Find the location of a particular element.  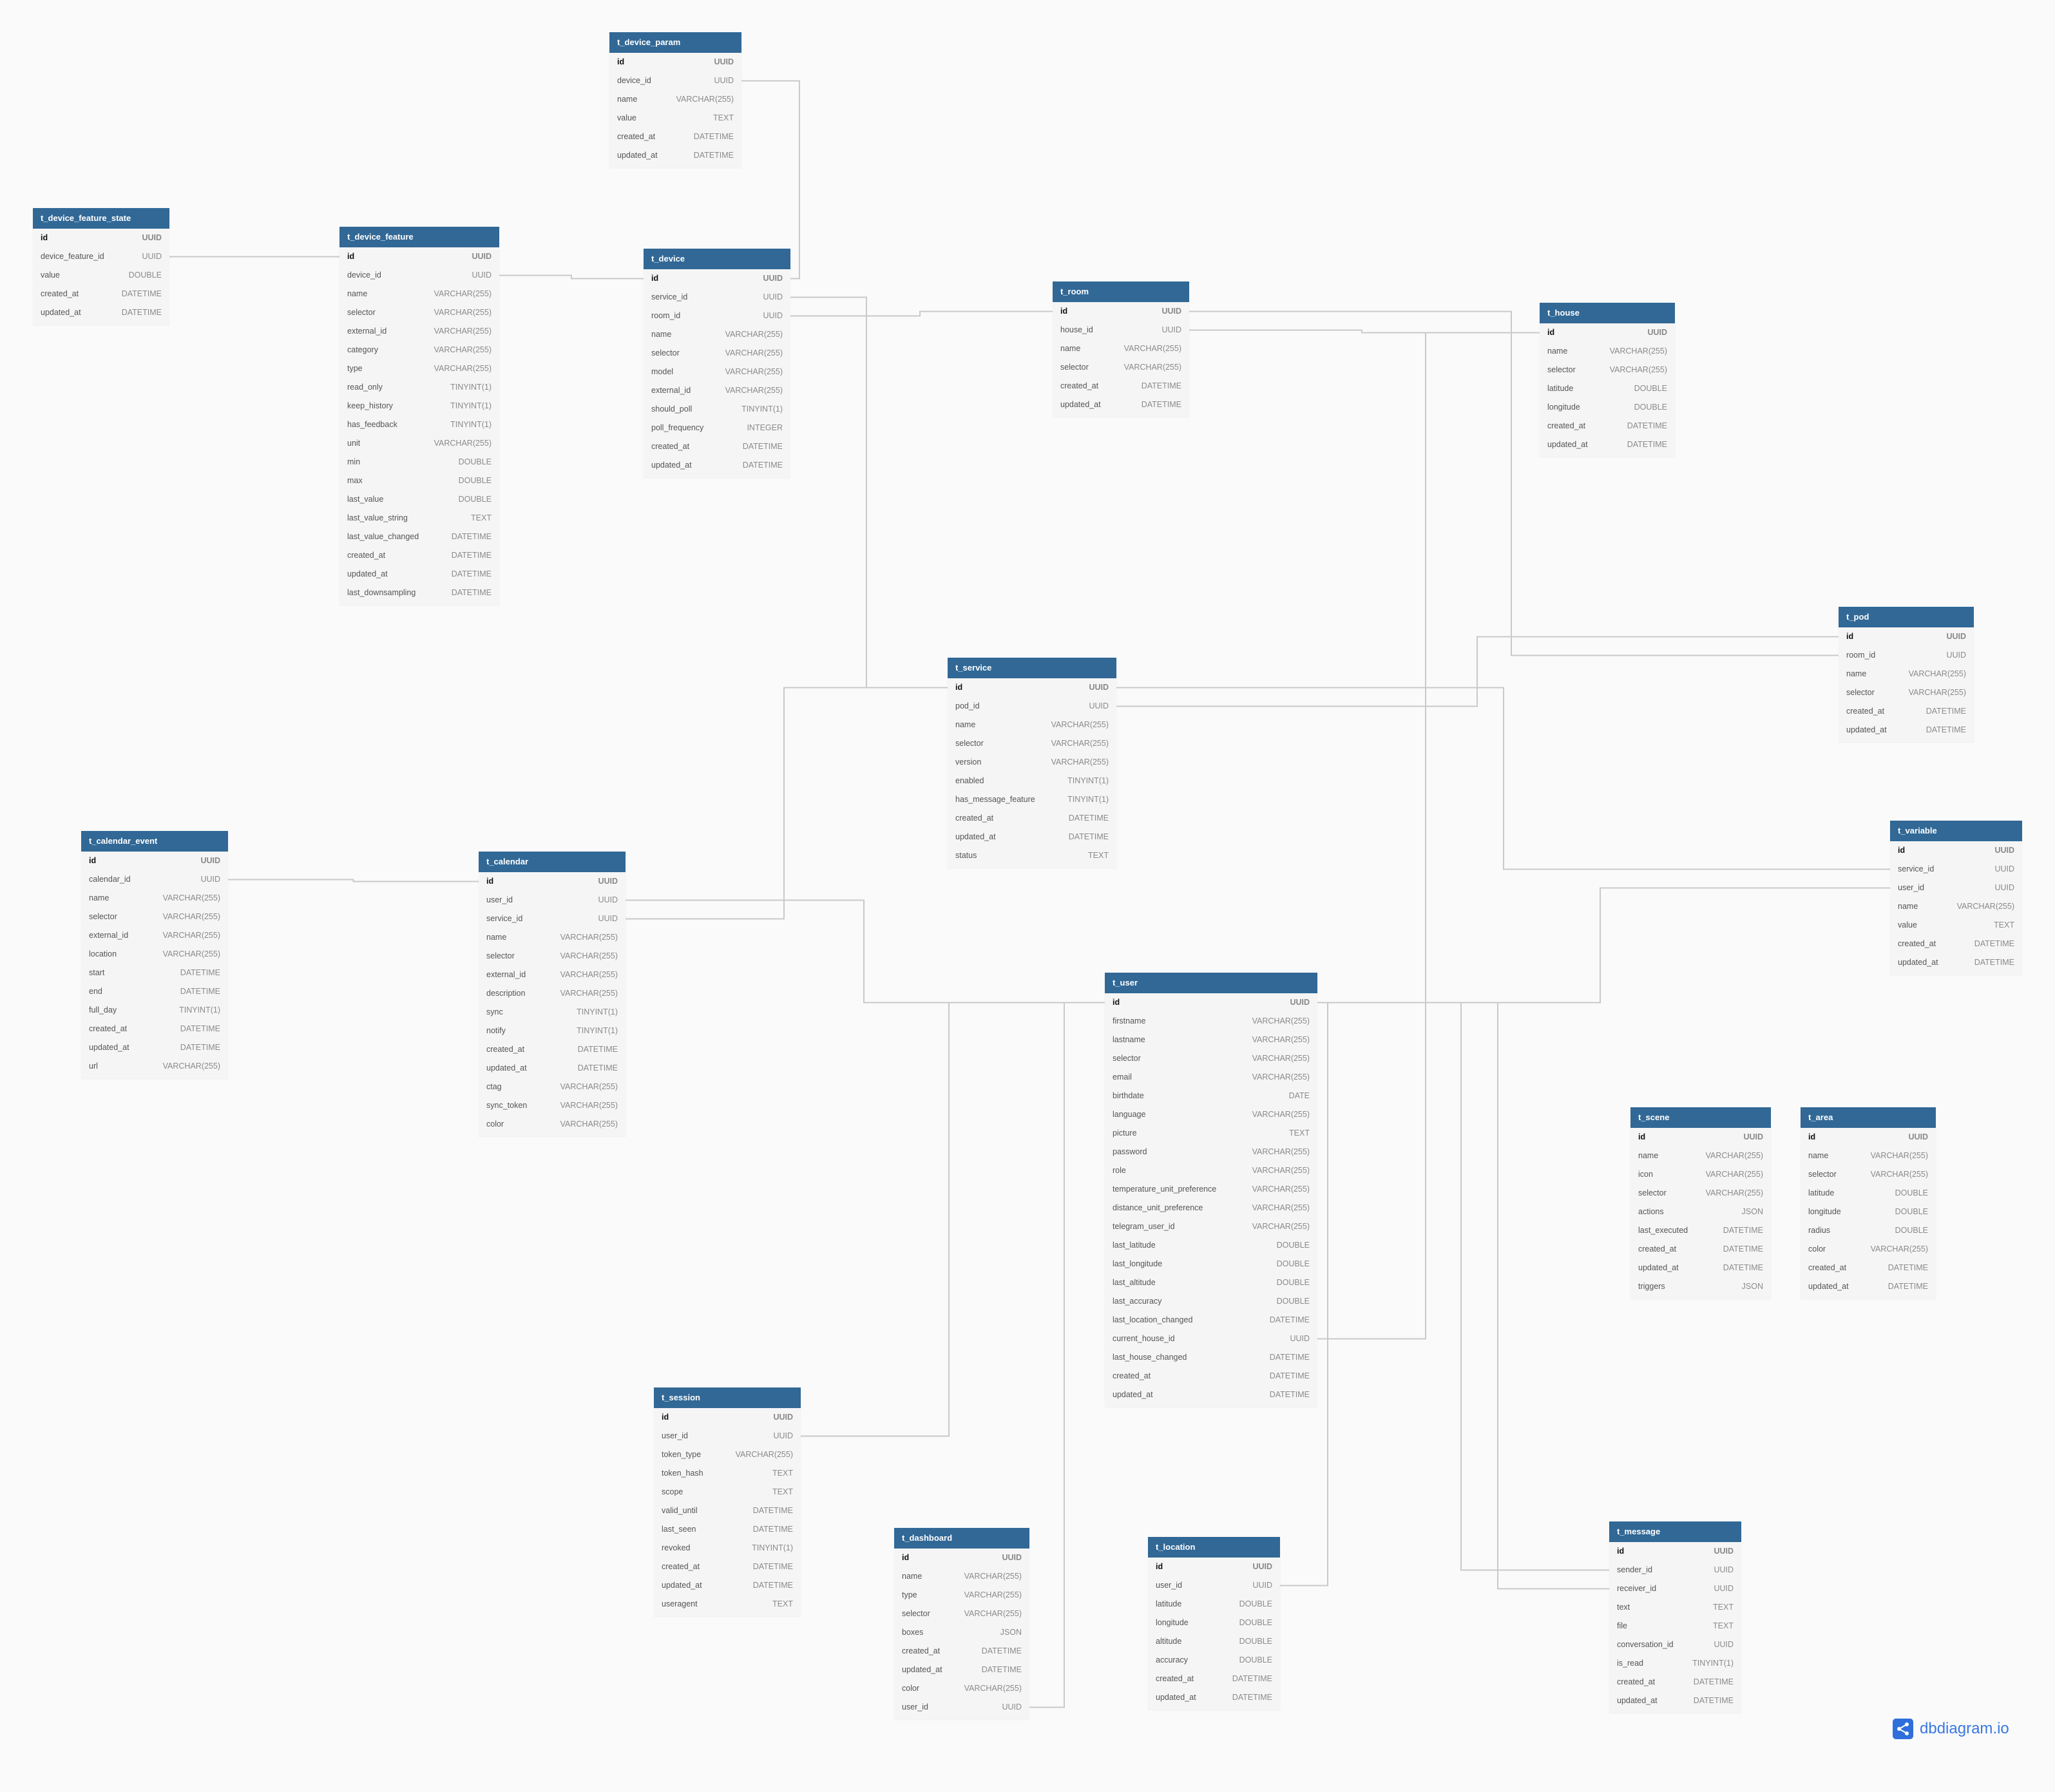

field-row: keep_history TINYINT(1) is located at coordinates (419, 406).